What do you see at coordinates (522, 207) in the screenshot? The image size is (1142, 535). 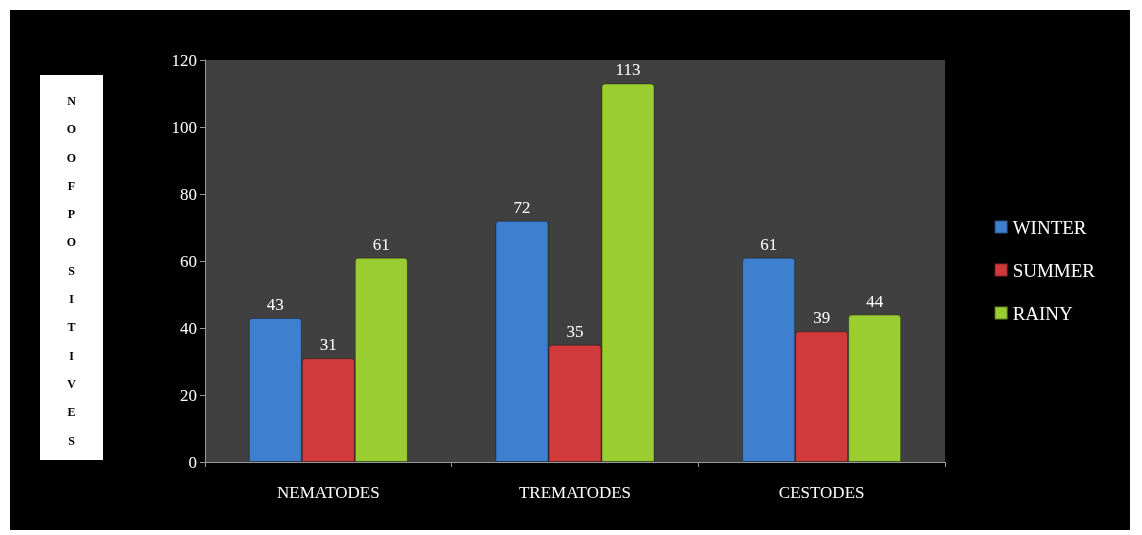 I see `data-label: 72` at bounding box center [522, 207].